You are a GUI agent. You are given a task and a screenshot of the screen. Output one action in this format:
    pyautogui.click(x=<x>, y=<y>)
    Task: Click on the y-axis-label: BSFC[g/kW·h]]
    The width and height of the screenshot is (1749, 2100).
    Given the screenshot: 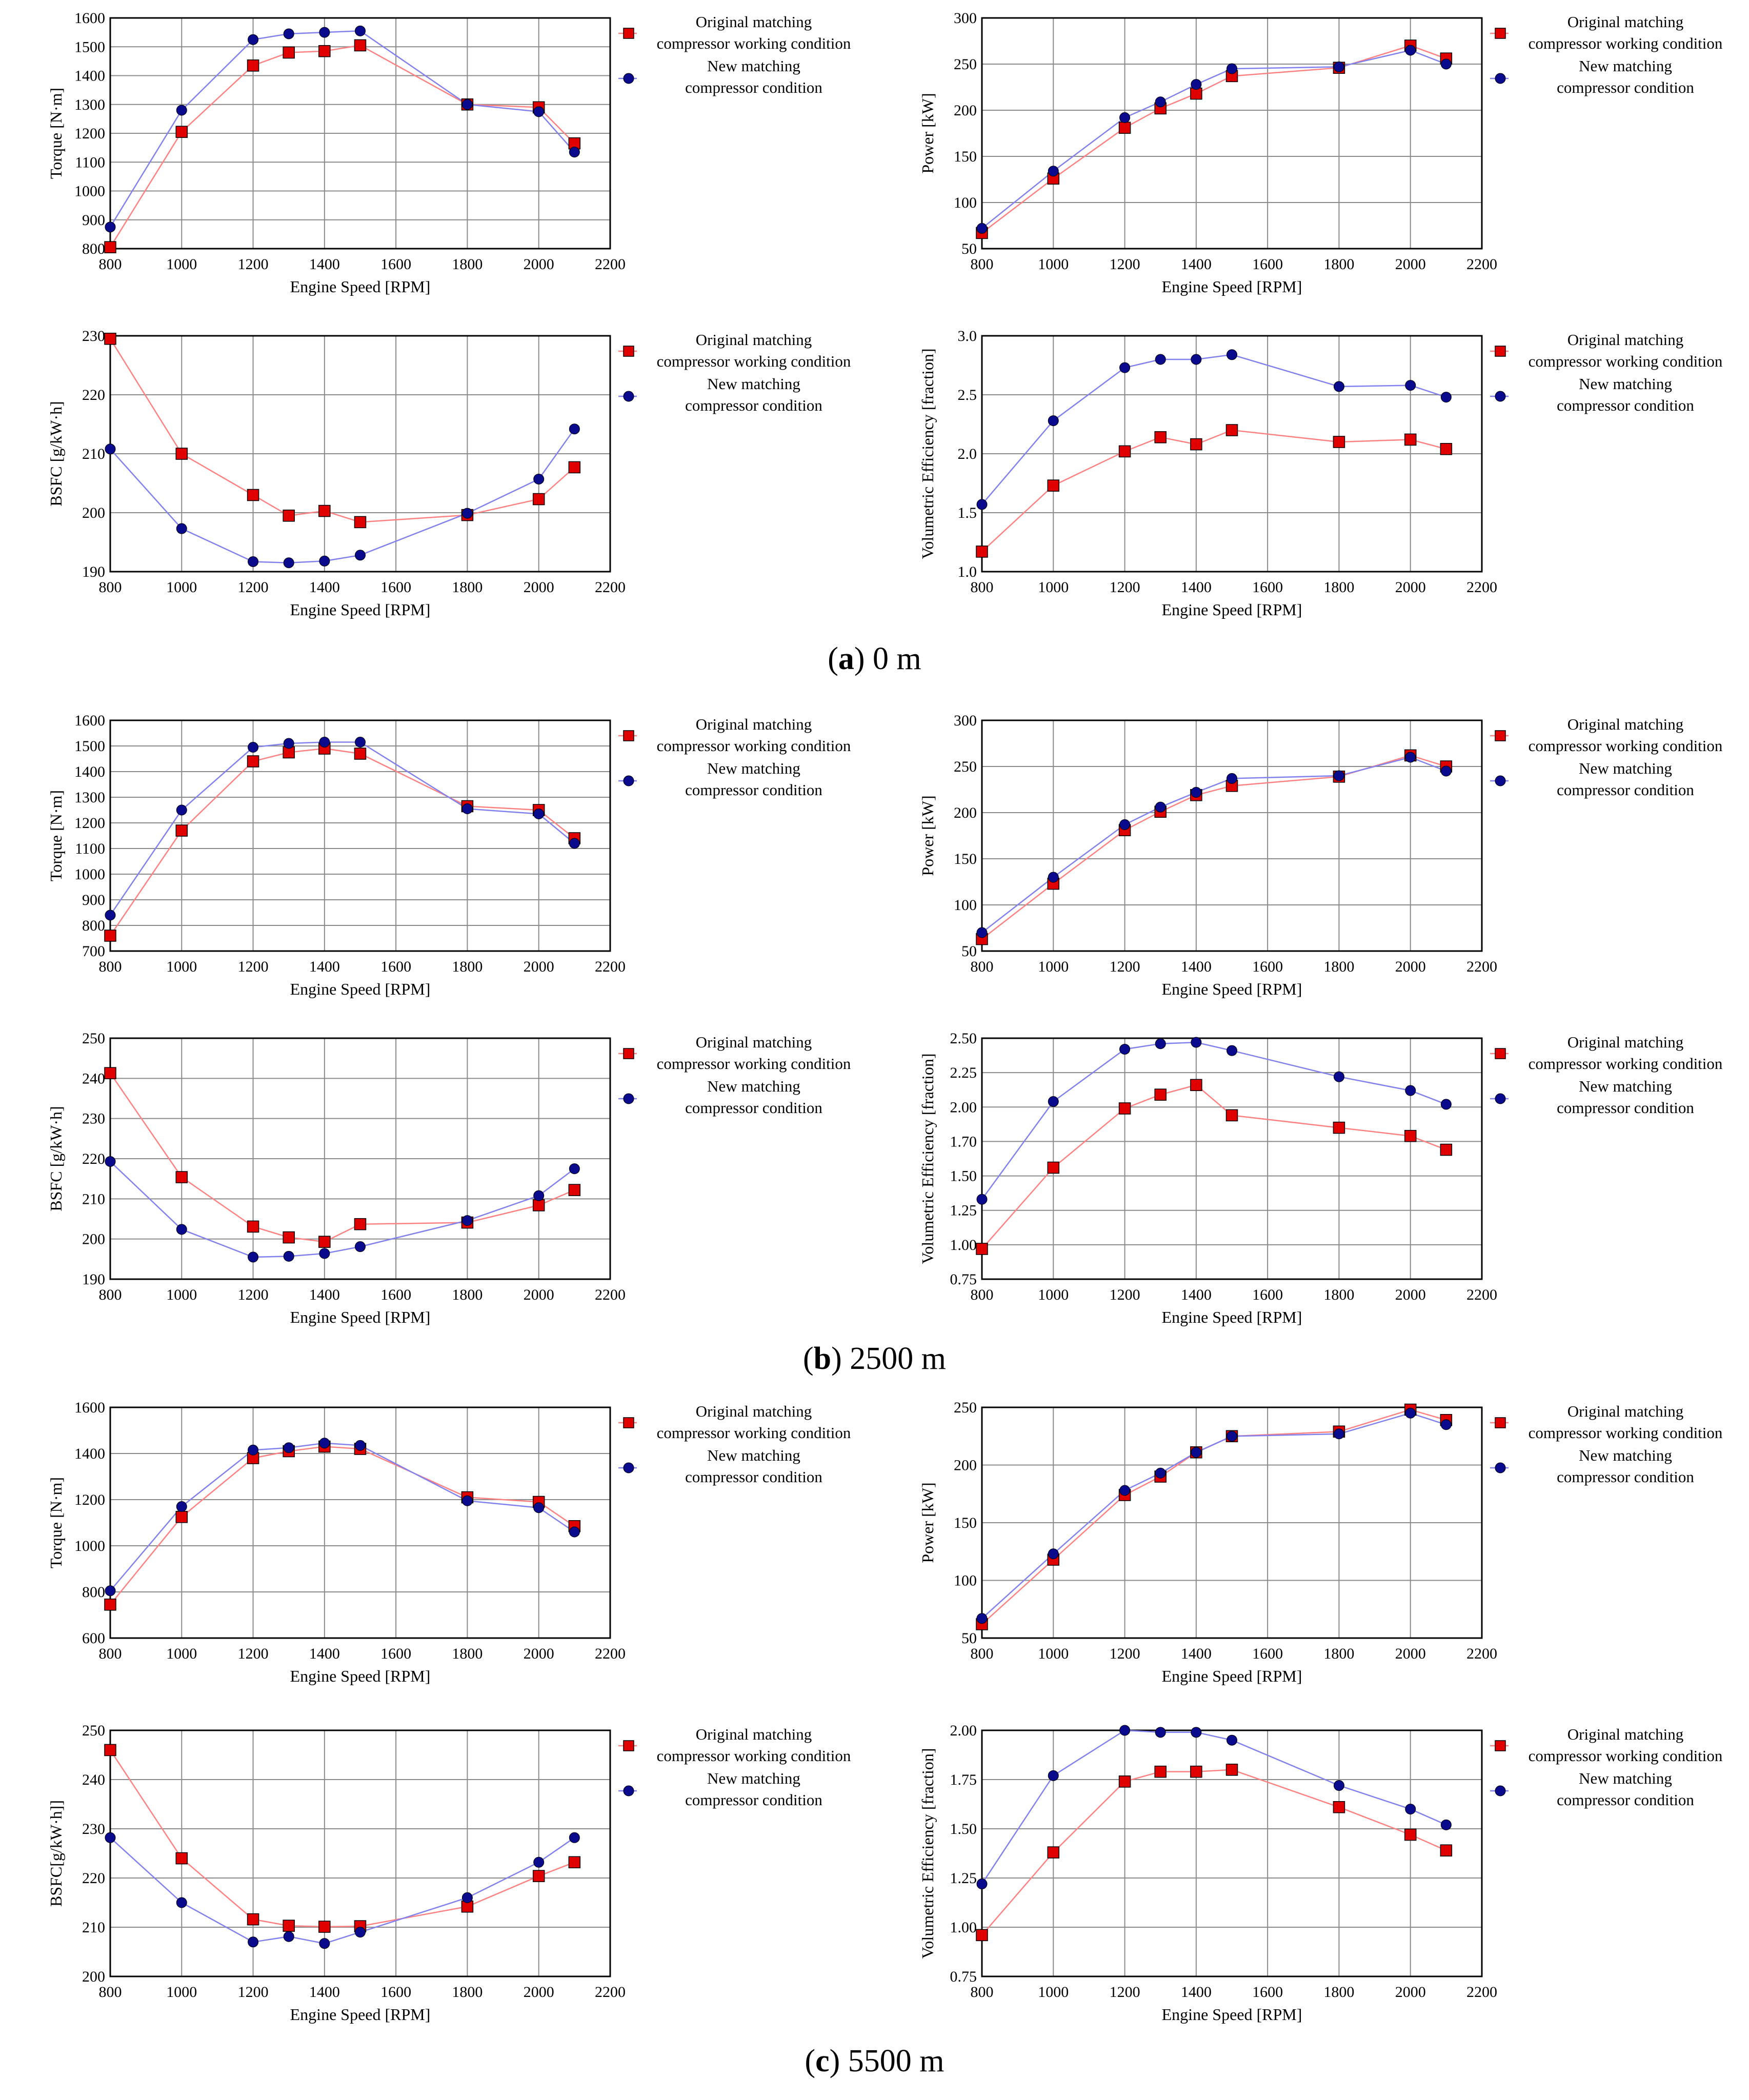 What is the action you would take?
    pyautogui.click(x=56, y=1853)
    